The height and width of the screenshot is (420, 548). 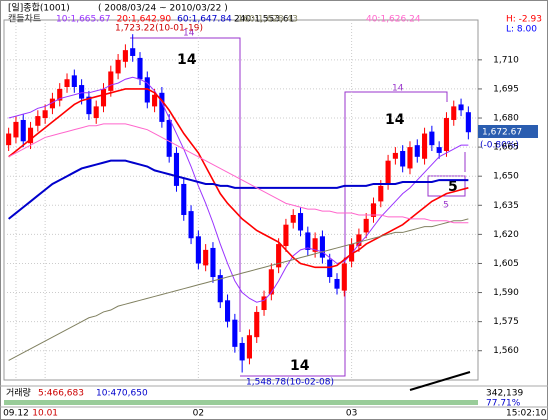 What do you see at coordinates (39, 8) in the screenshot?
I see `title: [일]종합(1001)` at bounding box center [39, 8].